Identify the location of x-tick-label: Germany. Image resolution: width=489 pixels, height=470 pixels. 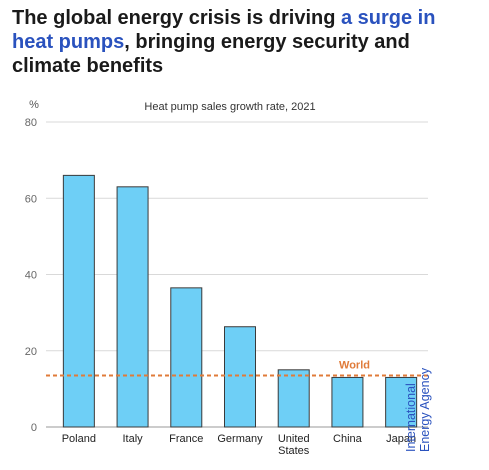
(240, 439).